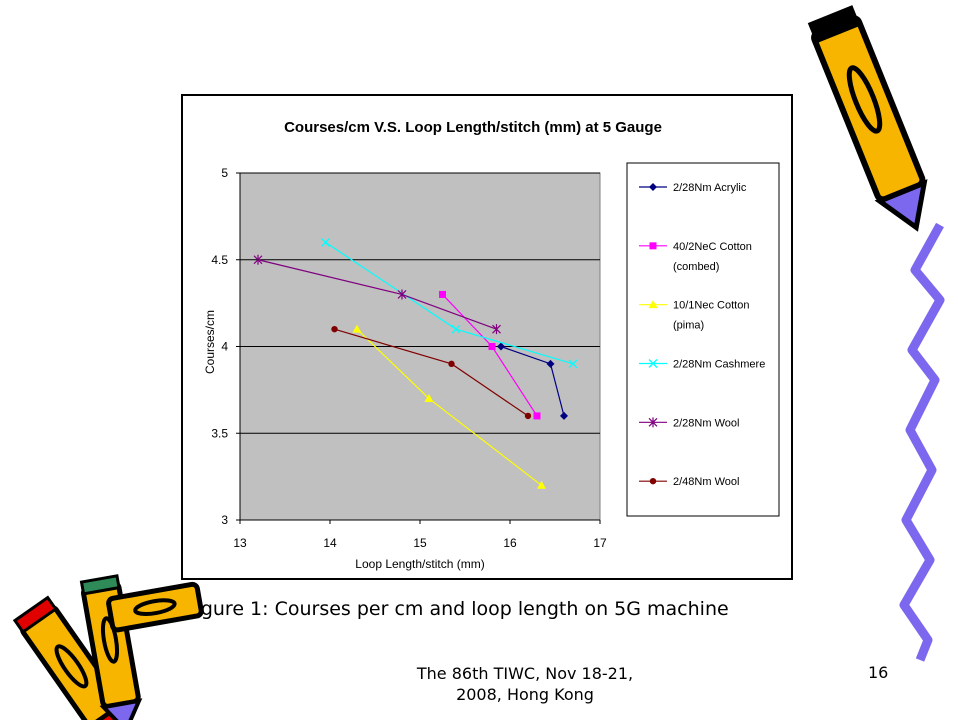 The width and height of the screenshot is (960, 720). I want to click on y-axis-label: Courses/cm, so click(210, 342).